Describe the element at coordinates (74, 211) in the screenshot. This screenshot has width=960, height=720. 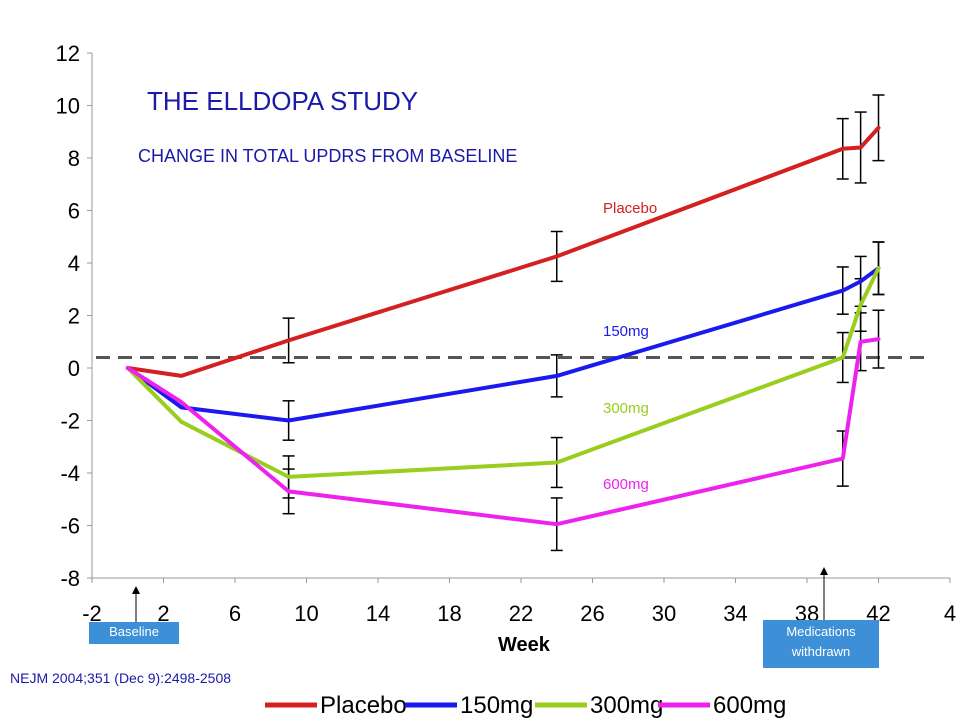
I see `y-tick-label: 6` at that location.